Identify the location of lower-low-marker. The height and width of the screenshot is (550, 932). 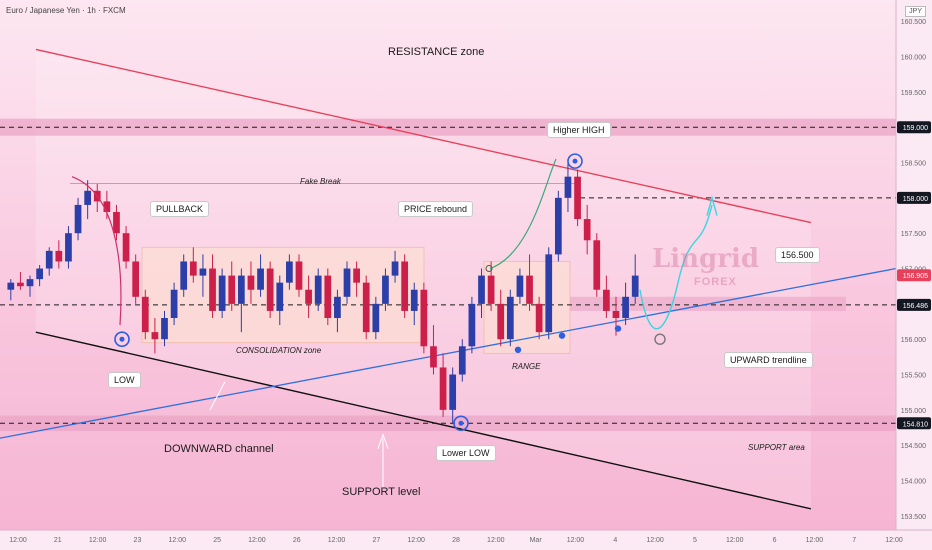
(461, 423).